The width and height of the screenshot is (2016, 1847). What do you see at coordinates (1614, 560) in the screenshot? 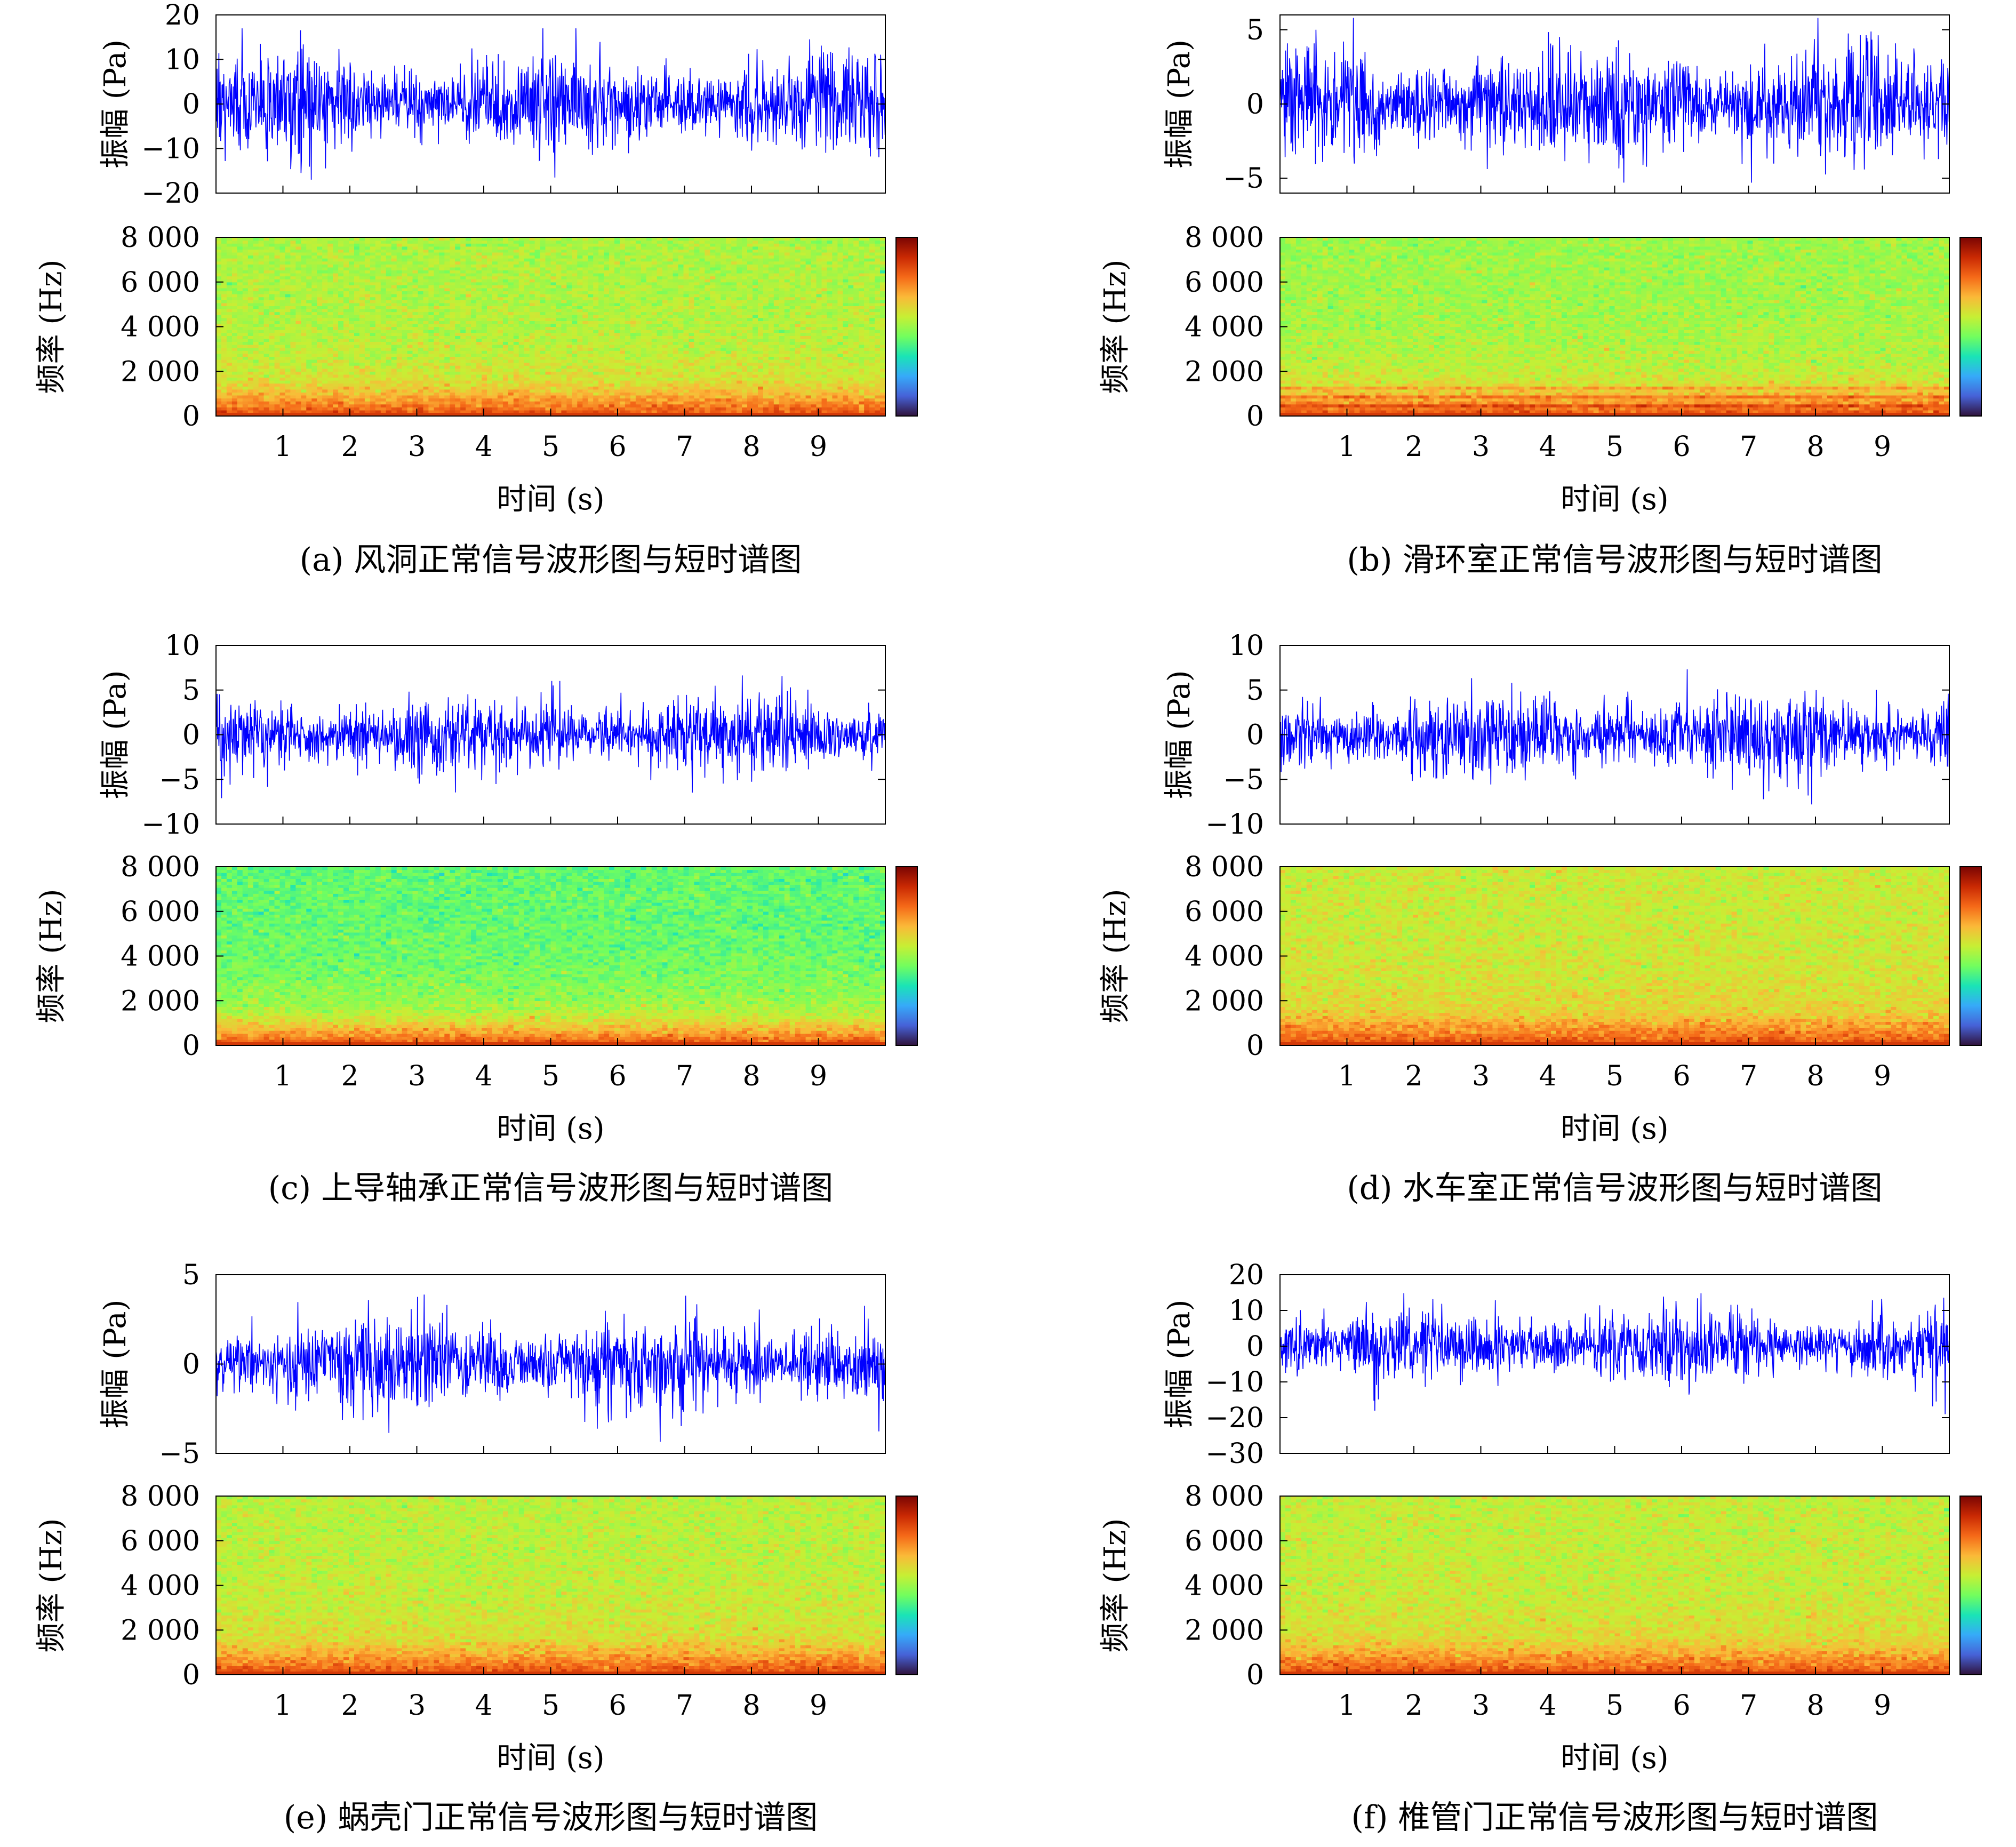
I see `panel-caption: (b) 滑环室正常信号波形图与短时谱图` at bounding box center [1614, 560].